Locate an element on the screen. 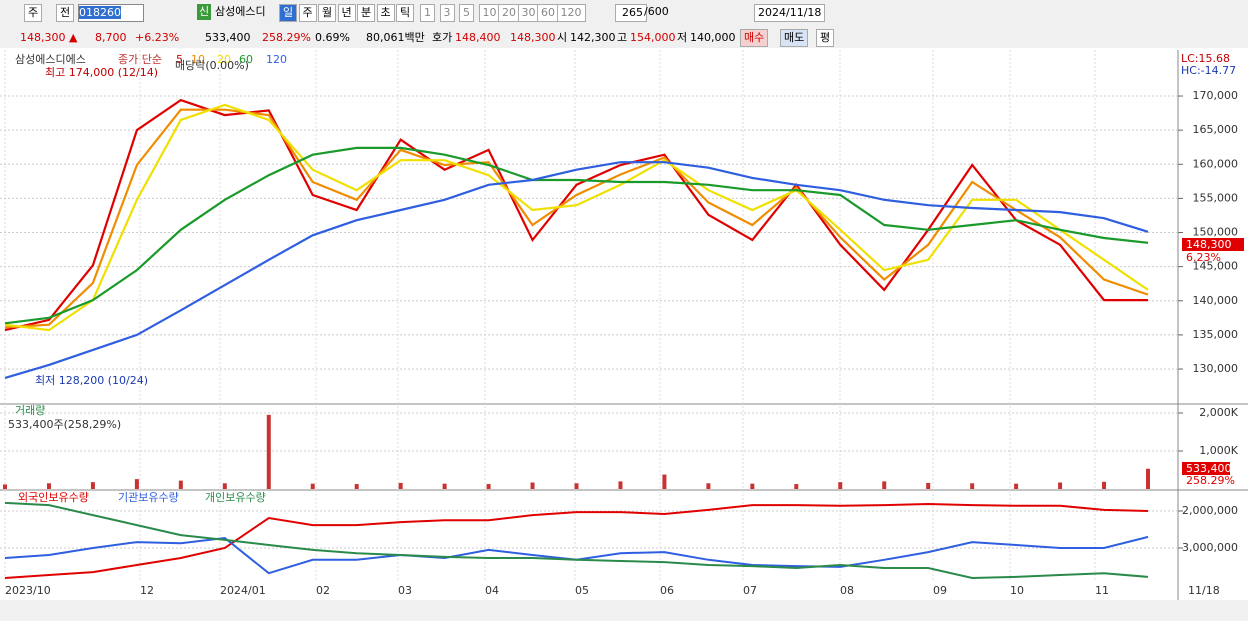 This screenshot has width=1248, height=621. max-count: /600 is located at coordinates (656, 11).